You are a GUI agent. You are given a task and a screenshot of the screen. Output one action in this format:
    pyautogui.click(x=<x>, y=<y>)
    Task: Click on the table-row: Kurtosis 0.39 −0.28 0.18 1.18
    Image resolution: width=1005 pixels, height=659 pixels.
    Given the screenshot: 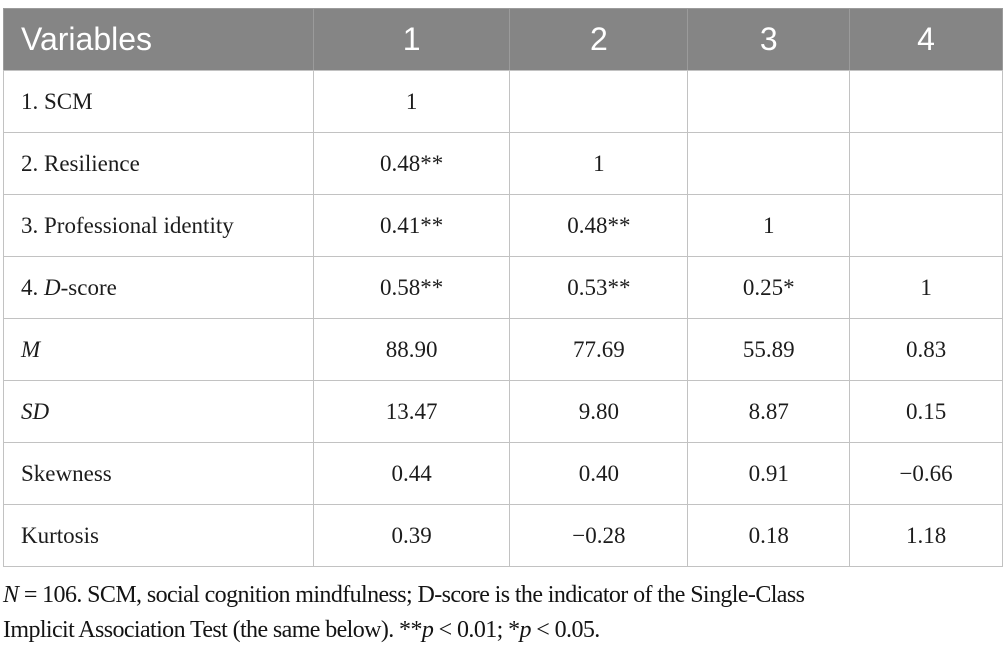 What is the action you would take?
    pyautogui.click(x=503, y=535)
    